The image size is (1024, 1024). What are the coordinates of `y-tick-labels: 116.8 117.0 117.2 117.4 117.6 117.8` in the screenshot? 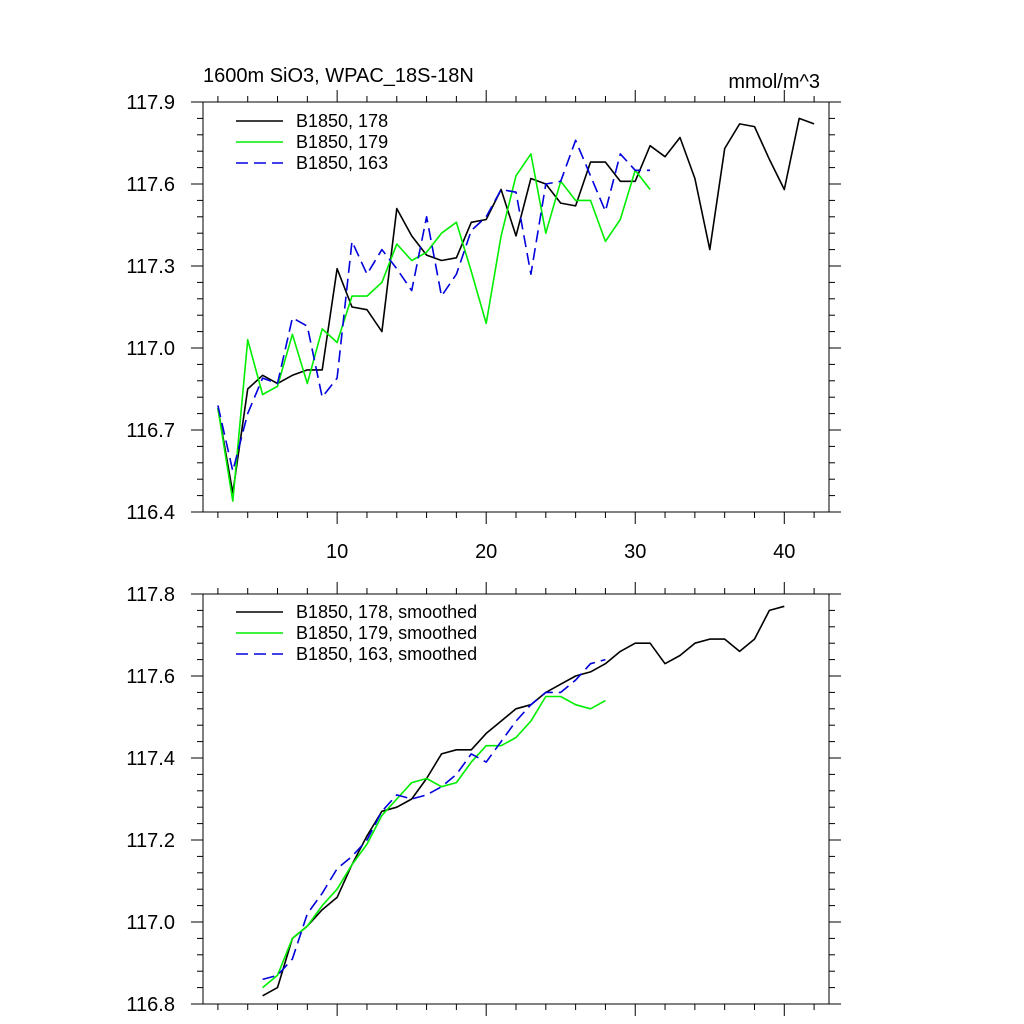 It's located at (150, 800).